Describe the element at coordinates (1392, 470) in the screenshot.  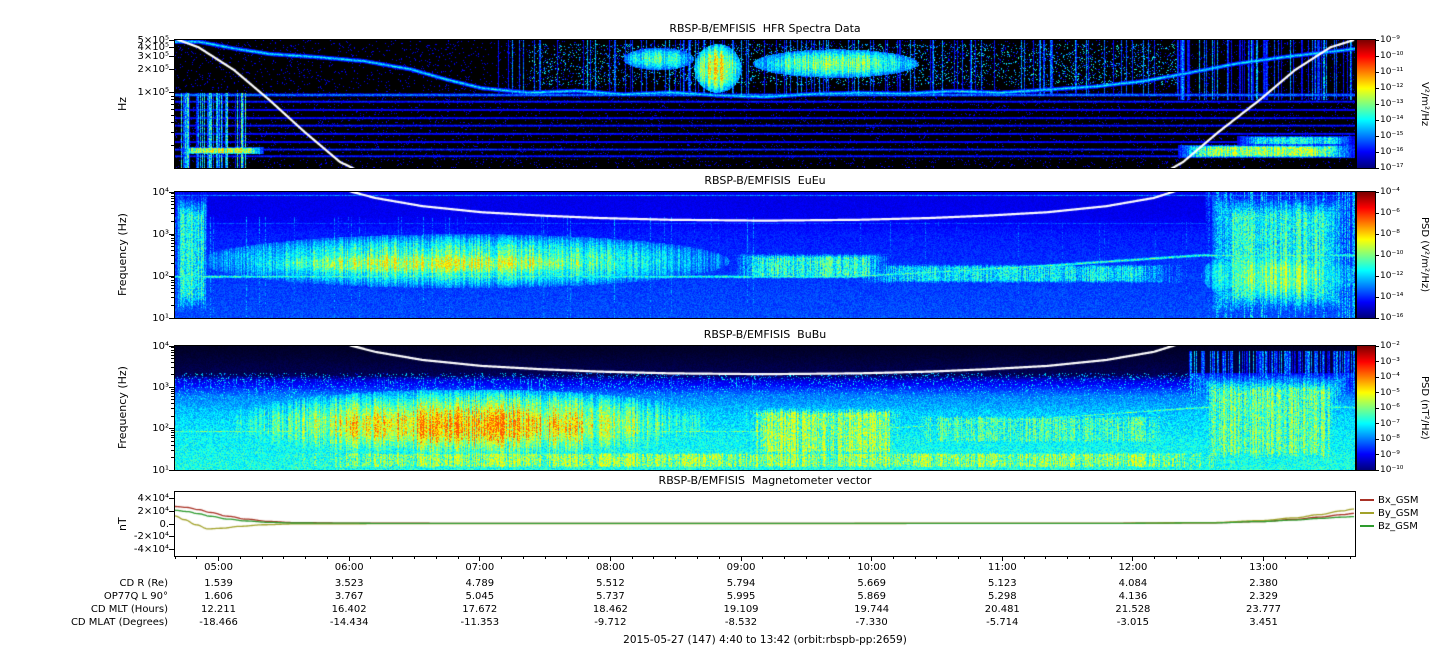
I see `colorbar-tick-label: 10⁻¹⁰` at that location.